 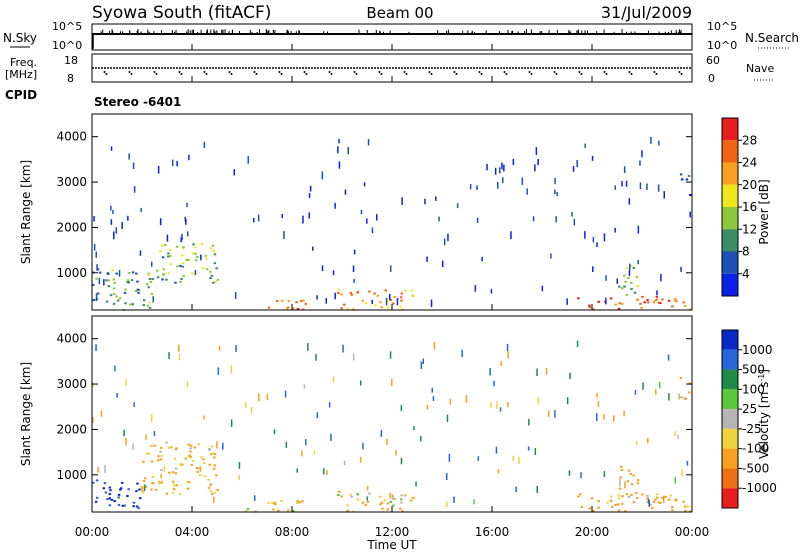 What do you see at coordinates (730, 218) in the screenshot?
I see `power-cbar-swatch` at bounding box center [730, 218].